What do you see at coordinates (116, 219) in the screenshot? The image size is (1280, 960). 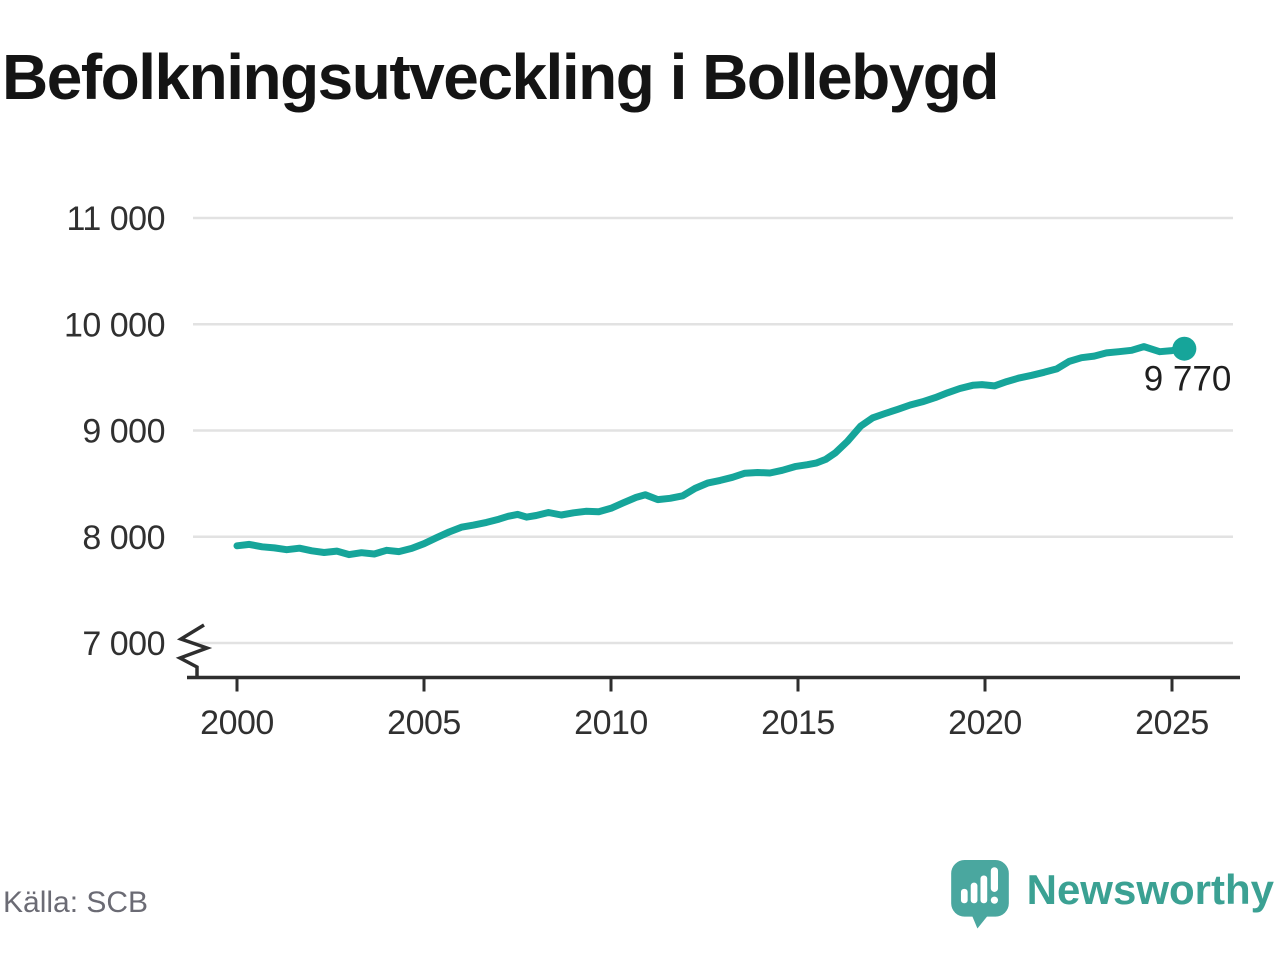 I see `y-tick-label: 11 000` at bounding box center [116, 219].